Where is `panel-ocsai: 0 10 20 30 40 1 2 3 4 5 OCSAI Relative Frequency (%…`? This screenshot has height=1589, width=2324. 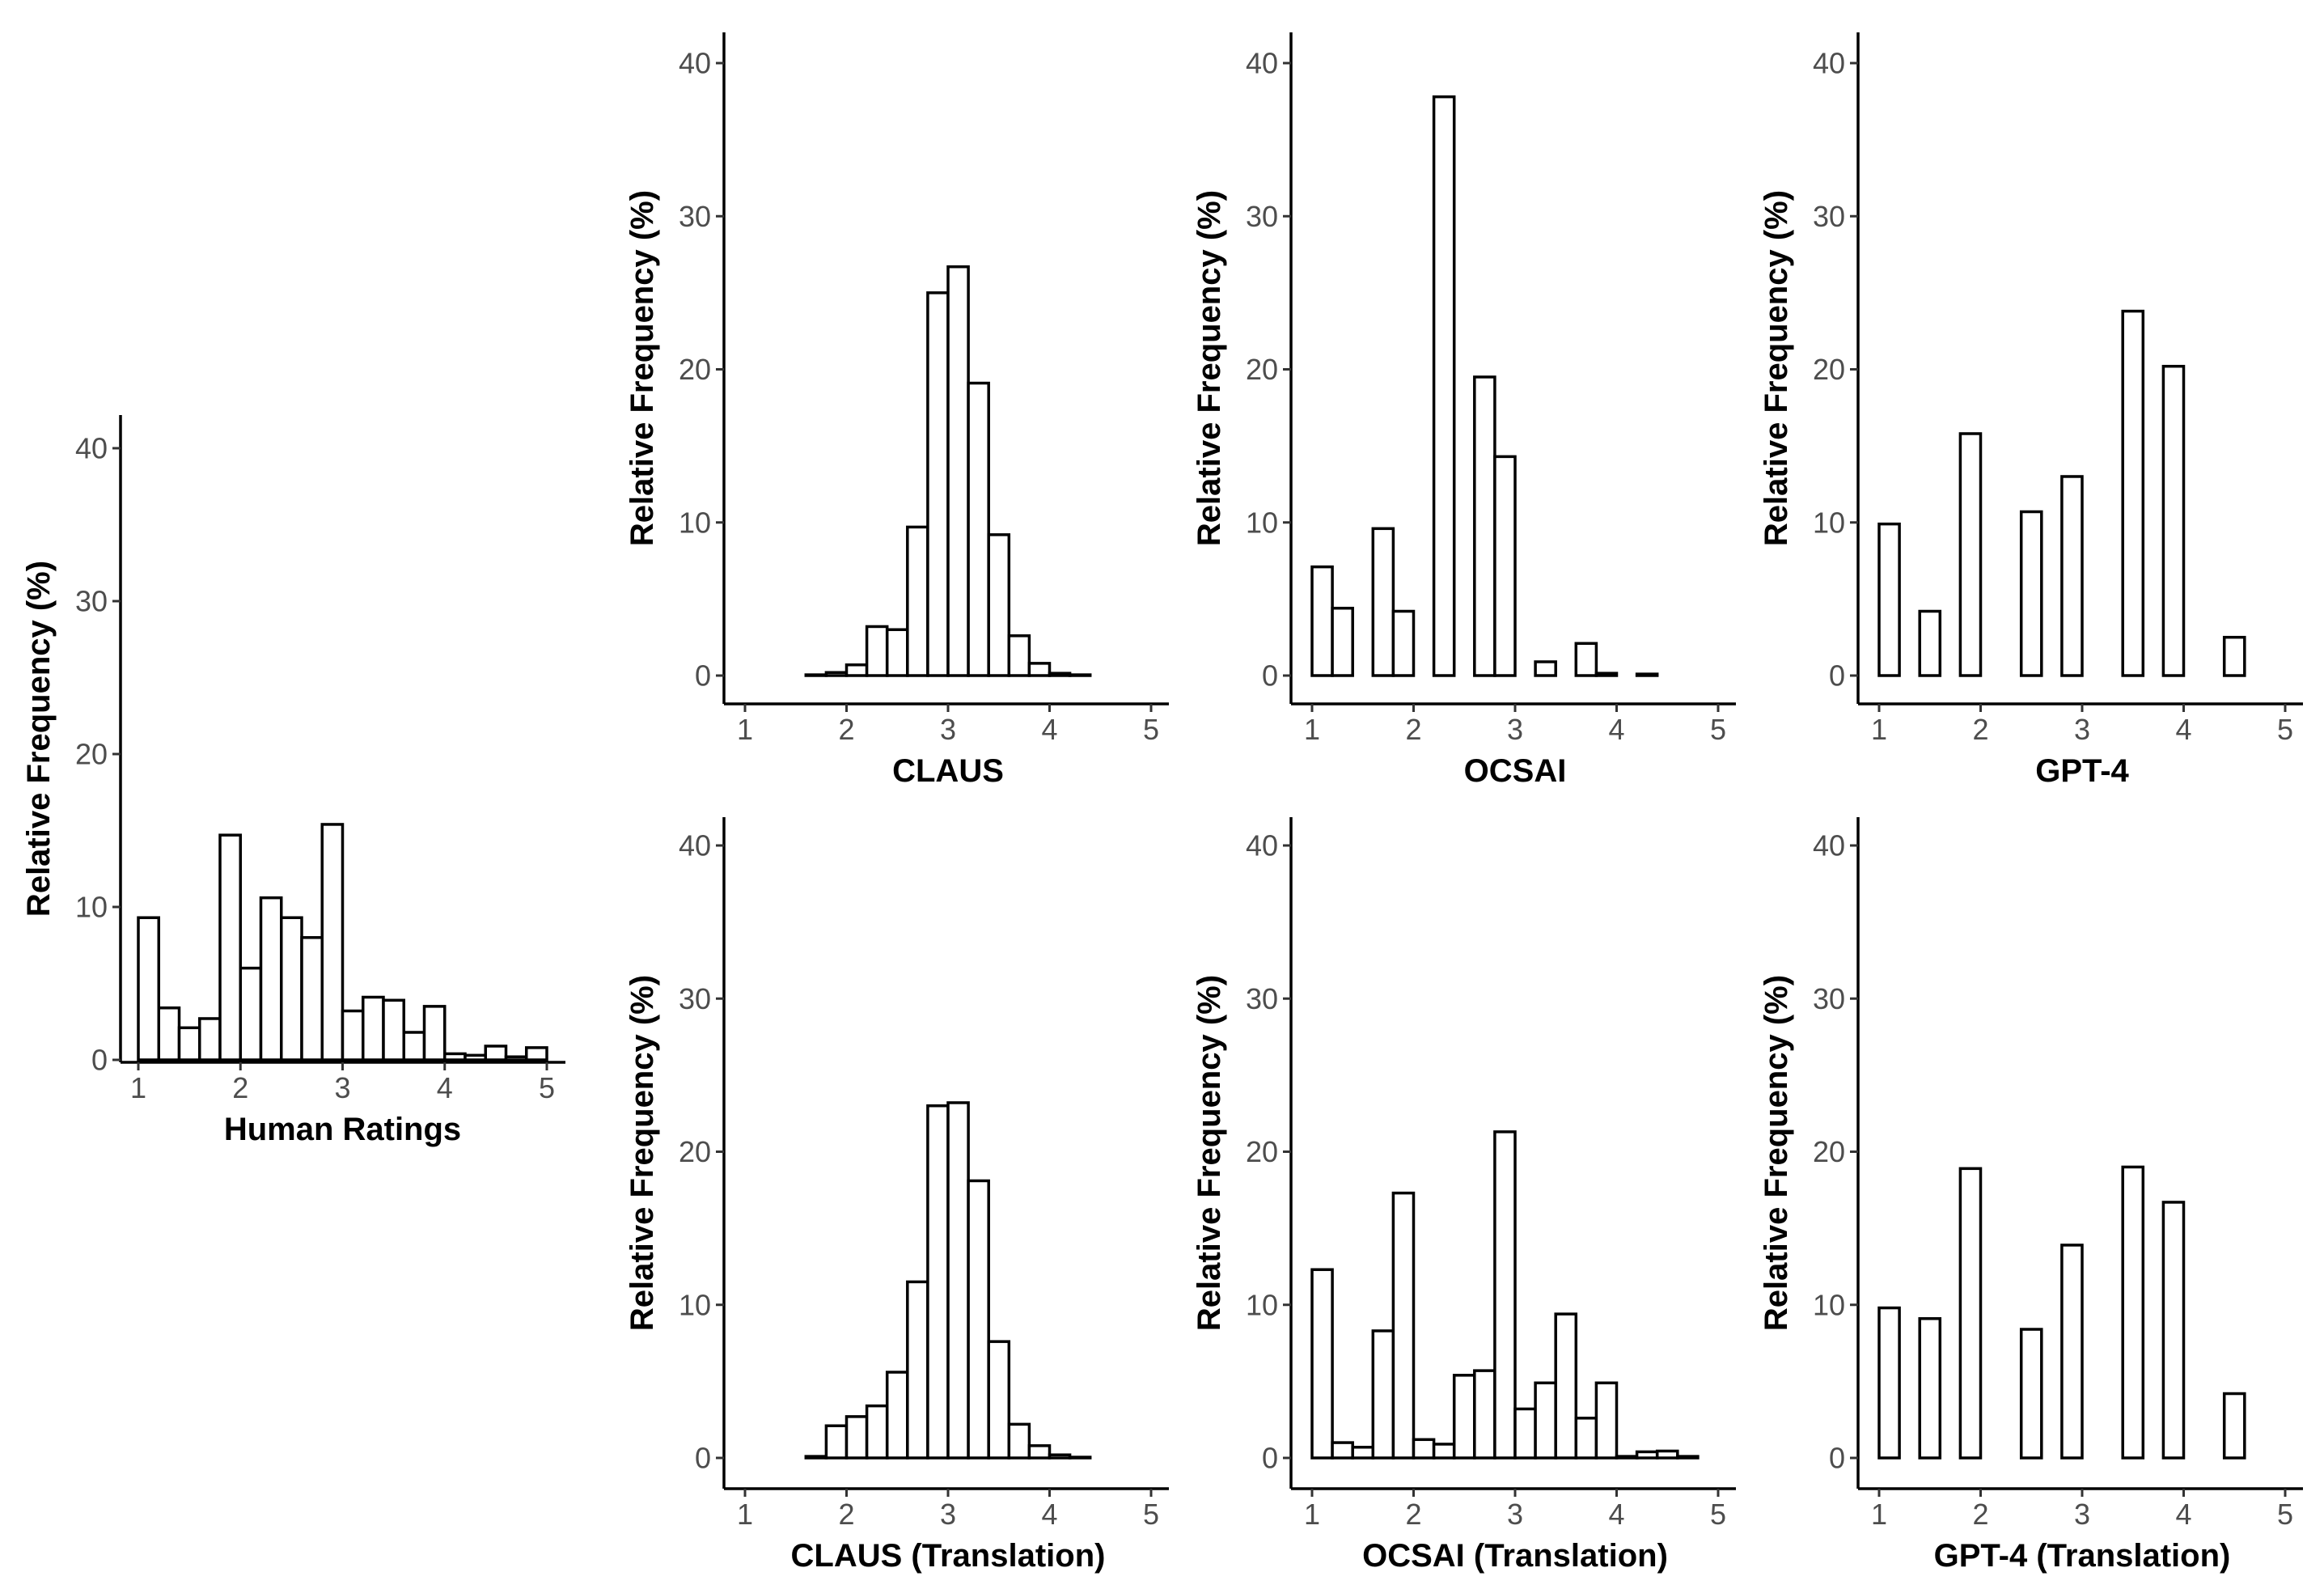 panel-ocsai: 0 10 20 30 40 1 2 3 4 5 OCSAI Relative Frequency (%… is located at coordinates (1464, 410).